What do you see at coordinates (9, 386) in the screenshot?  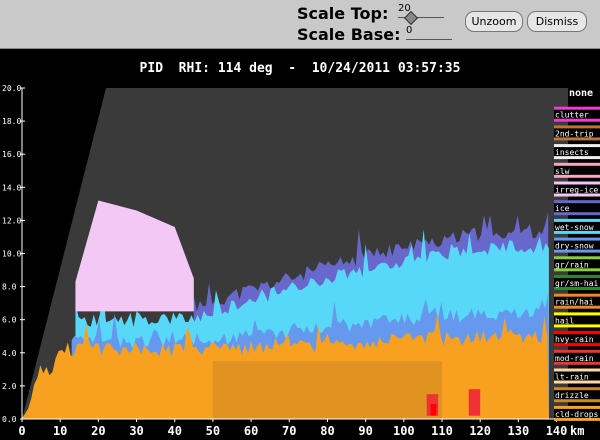 I see `y-tick-label: 2.0` at bounding box center [9, 386].